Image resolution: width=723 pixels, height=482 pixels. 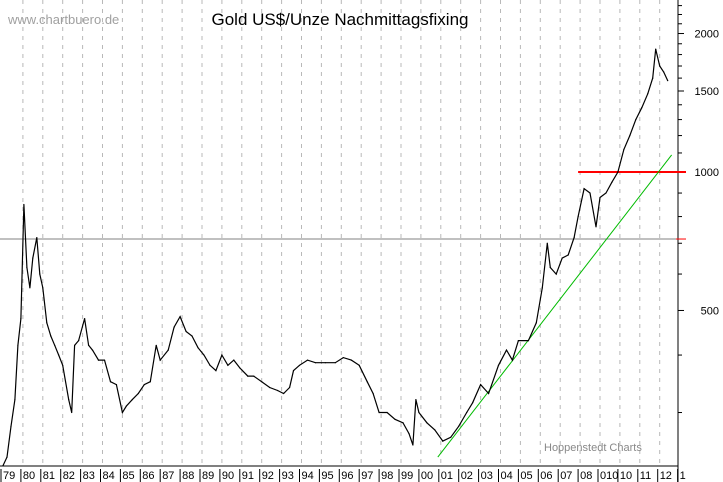 I want to click on x-tick-label: 06, so click(x=546, y=476).